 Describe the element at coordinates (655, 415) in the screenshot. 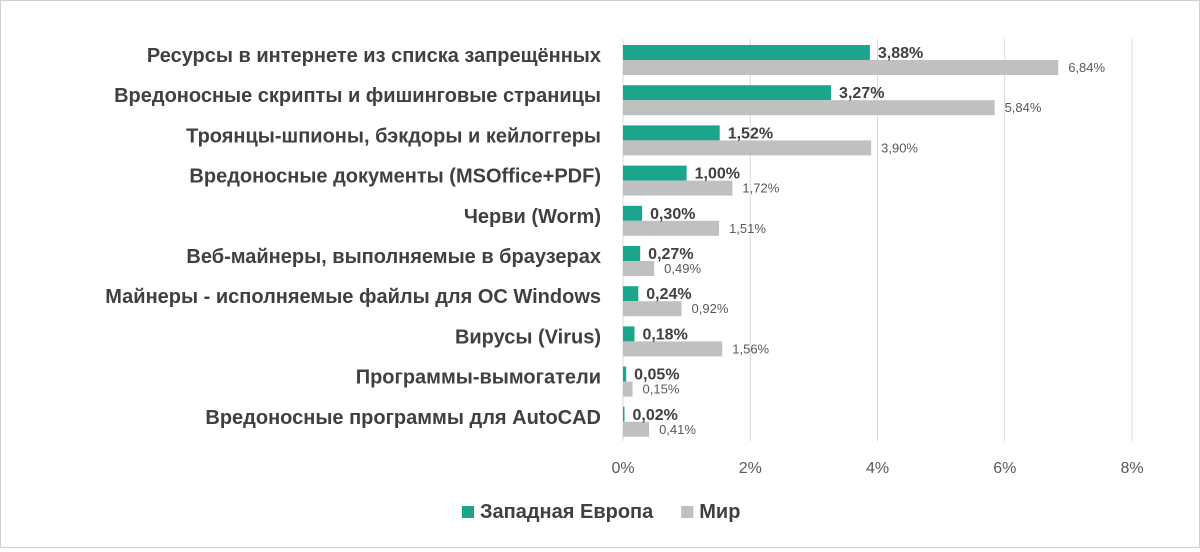

I see `value-label-western-europe: 0,02%` at that location.